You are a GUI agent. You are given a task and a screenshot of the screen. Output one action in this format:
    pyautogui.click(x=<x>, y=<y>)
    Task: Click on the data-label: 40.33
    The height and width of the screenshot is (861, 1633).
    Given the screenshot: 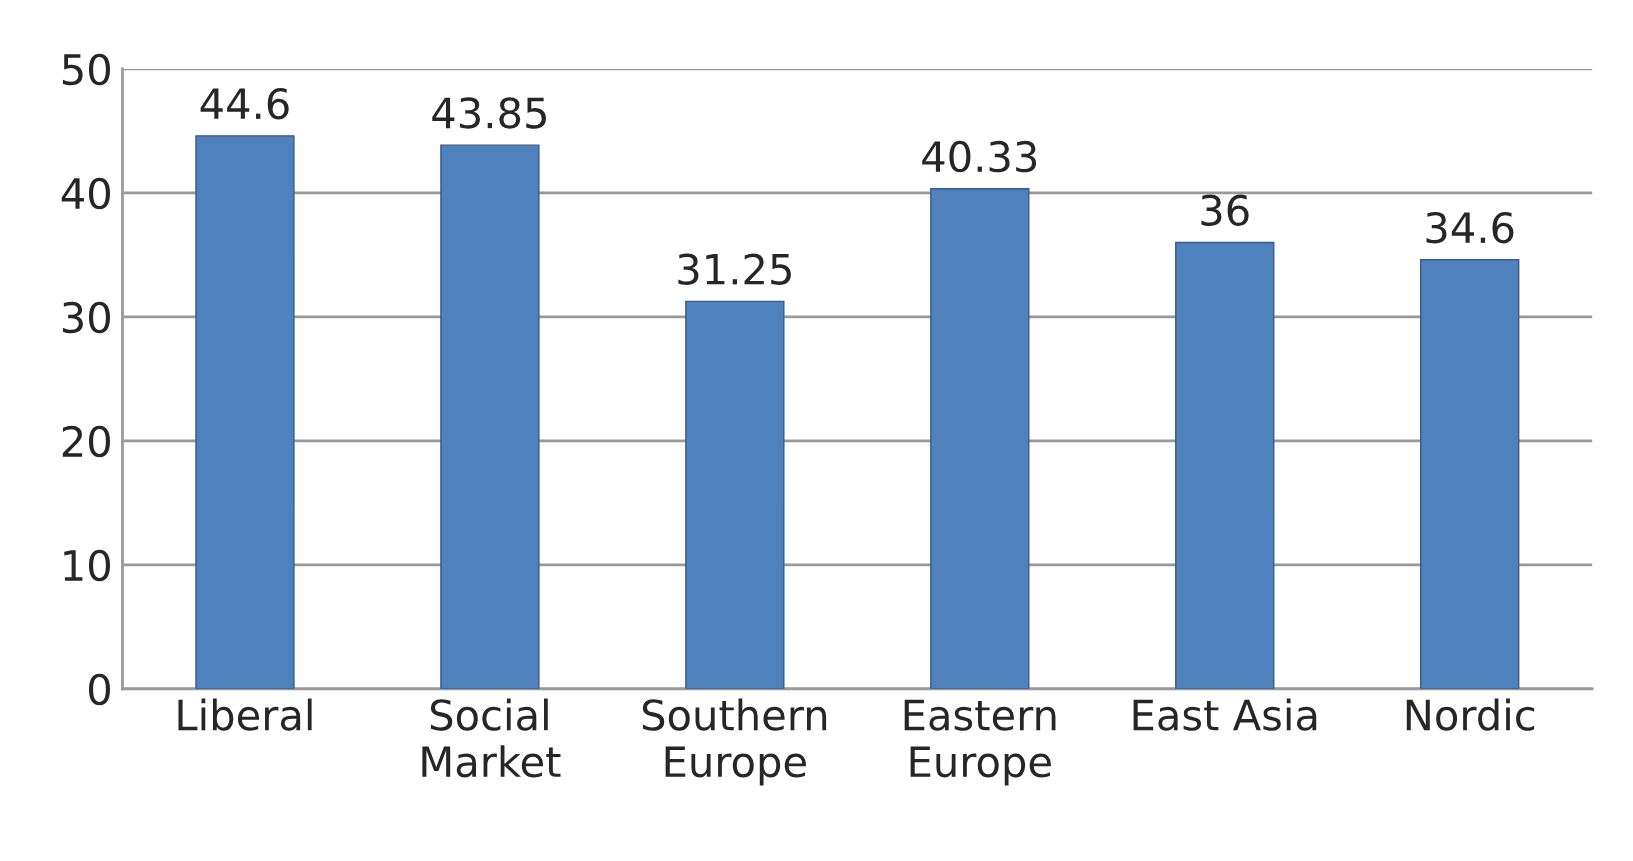 What is the action you would take?
    pyautogui.click(x=979, y=156)
    